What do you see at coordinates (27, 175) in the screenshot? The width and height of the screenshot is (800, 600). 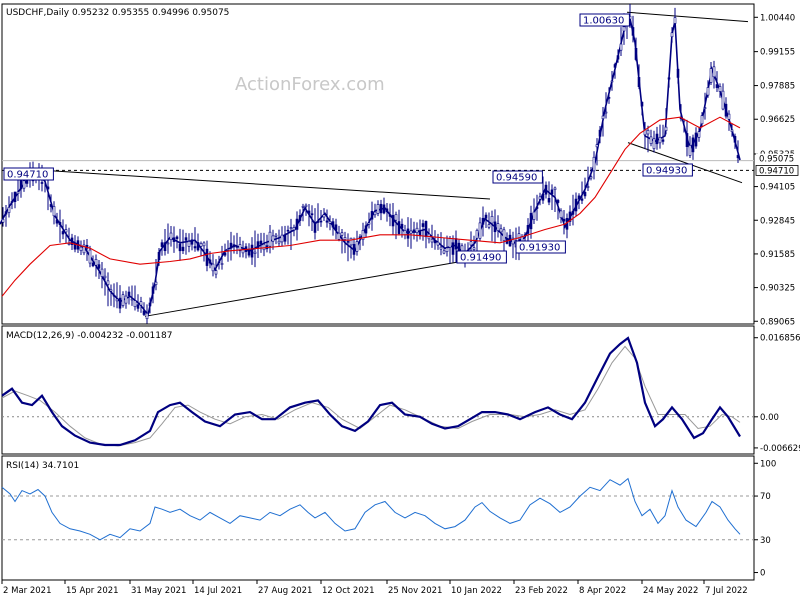 I see `annotation-label: 0.94710` at bounding box center [27, 175].